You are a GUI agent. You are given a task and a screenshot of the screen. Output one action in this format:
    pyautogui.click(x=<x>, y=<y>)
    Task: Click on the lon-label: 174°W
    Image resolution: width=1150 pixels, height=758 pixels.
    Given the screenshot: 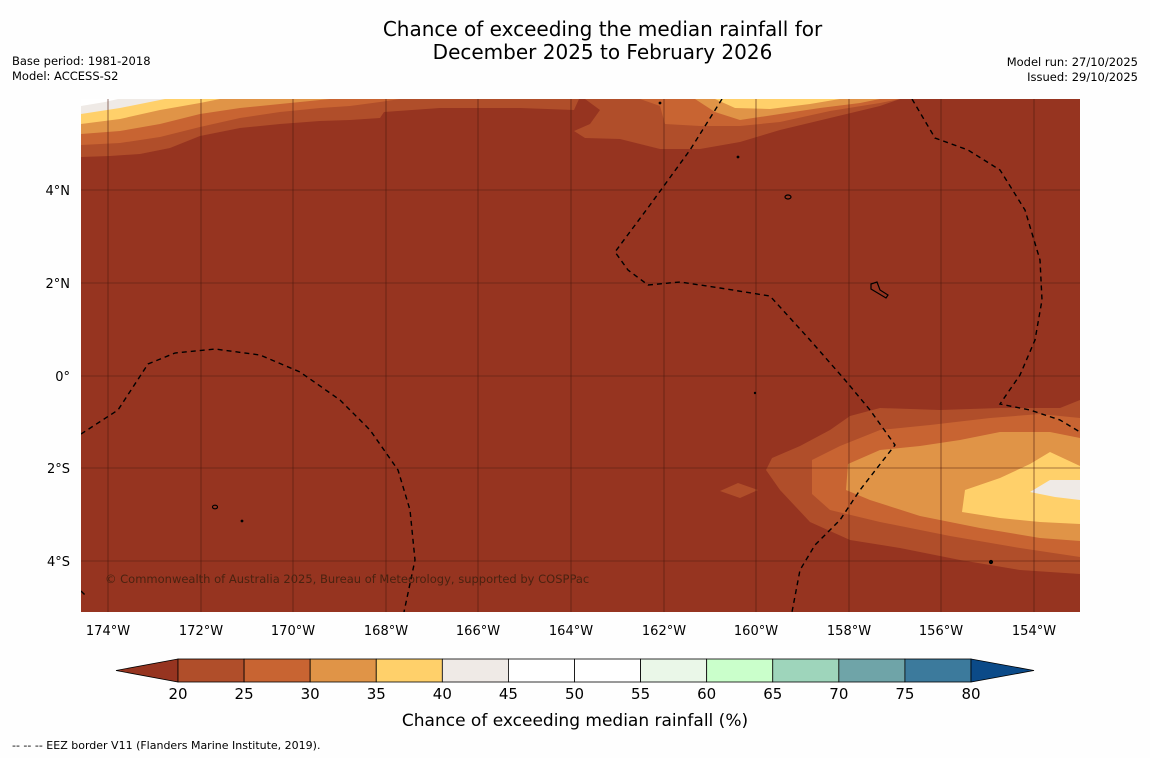 What is the action you would take?
    pyautogui.click(x=108, y=631)
    